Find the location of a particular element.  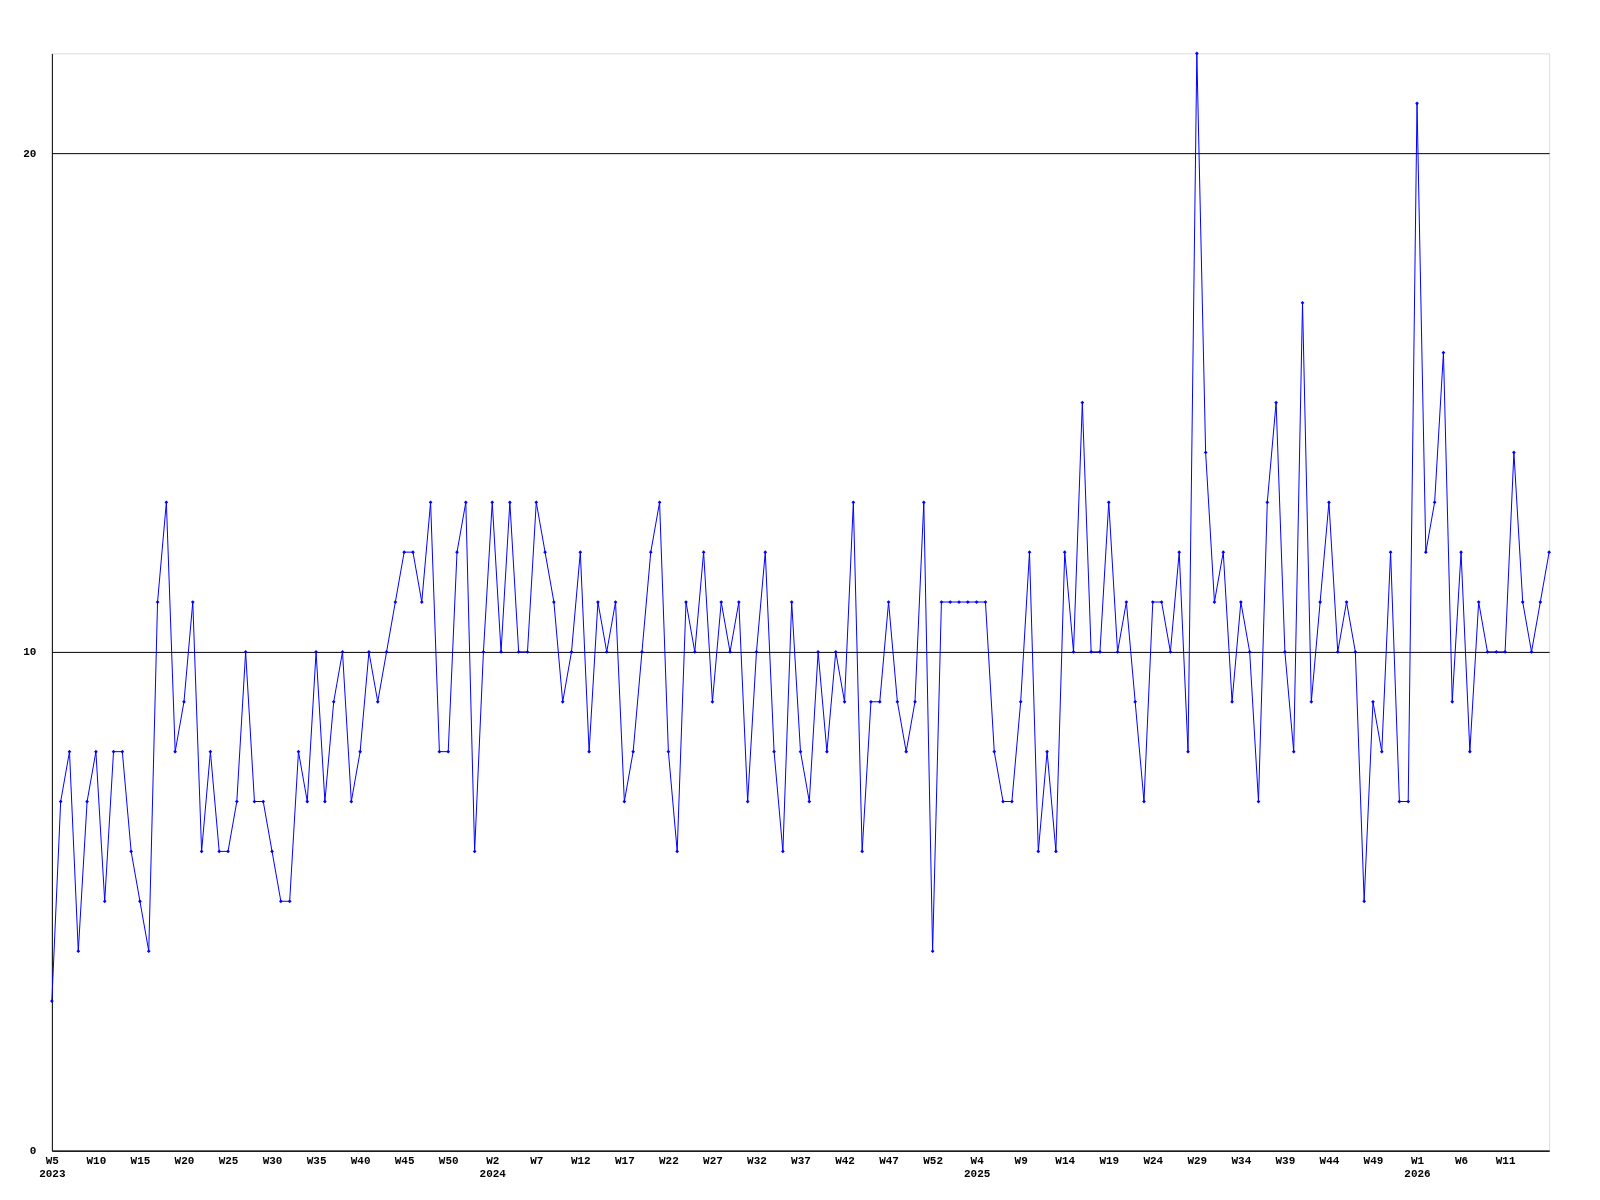

y-tick-label: 10 is located at coordinates (30, 652).